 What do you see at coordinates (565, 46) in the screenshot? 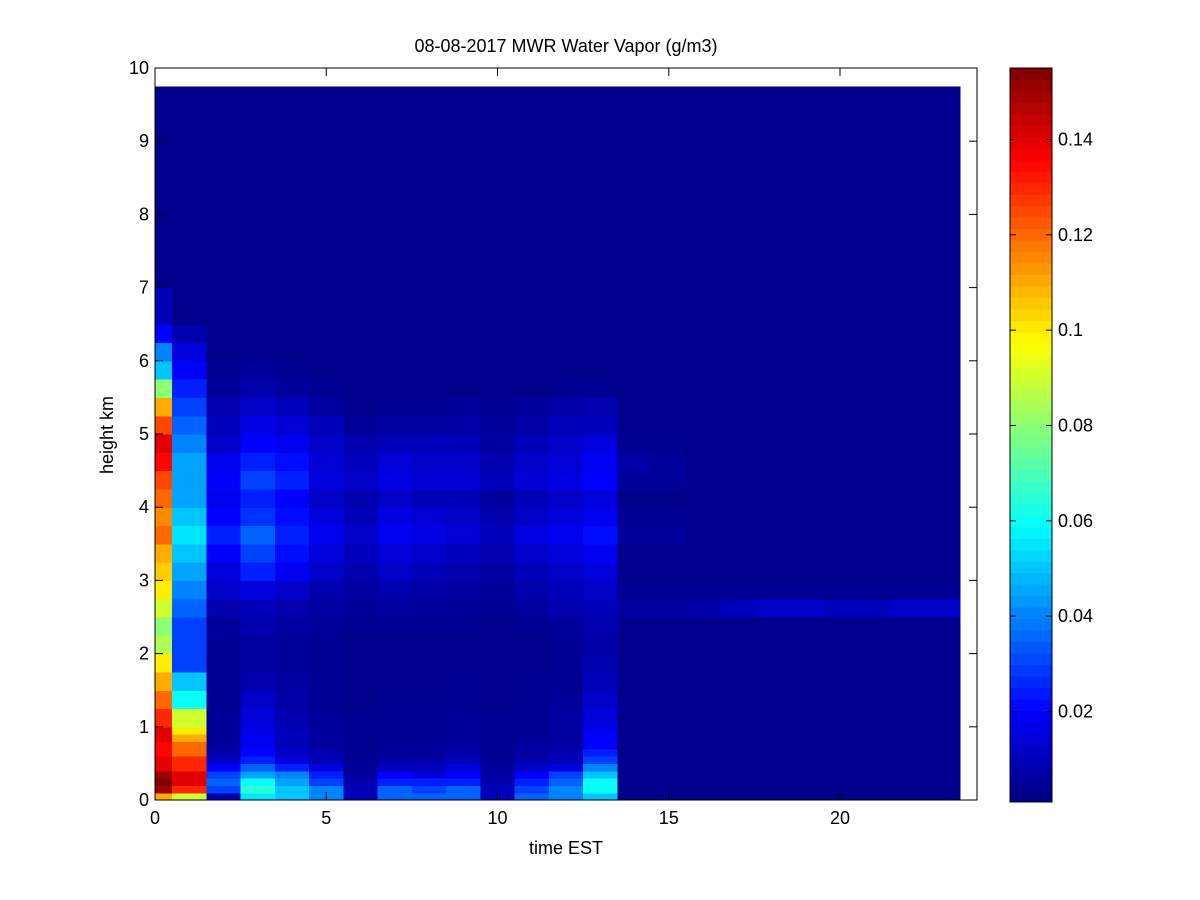
I see `chart-title: 08-08-2017 MWR Water Vapor (g/m3)` at bounding box center [565, 46].